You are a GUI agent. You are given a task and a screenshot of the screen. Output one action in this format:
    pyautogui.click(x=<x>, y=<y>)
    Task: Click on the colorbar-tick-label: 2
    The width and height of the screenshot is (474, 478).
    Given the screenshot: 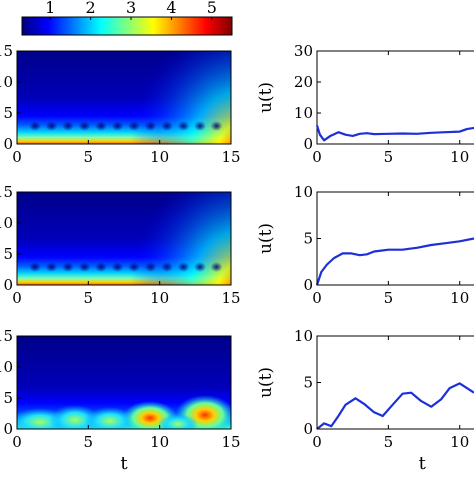 What is the action you would take?
    pyautogui.click(x=91, y=8)
    